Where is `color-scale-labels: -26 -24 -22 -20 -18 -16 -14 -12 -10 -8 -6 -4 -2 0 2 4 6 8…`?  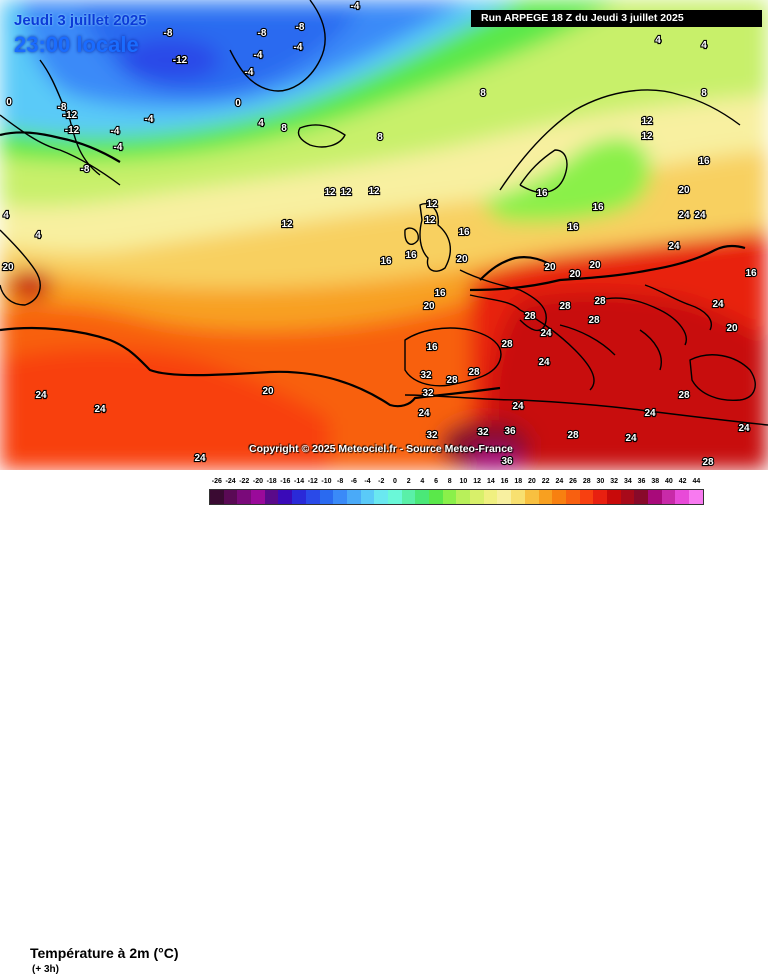 color-scale-labels: -26 -24 -22 -20 -18 -16 -14 -12 -10 -8 -6 -4 -2 0 2 4 6 8… is located at coordinates (384, 483).